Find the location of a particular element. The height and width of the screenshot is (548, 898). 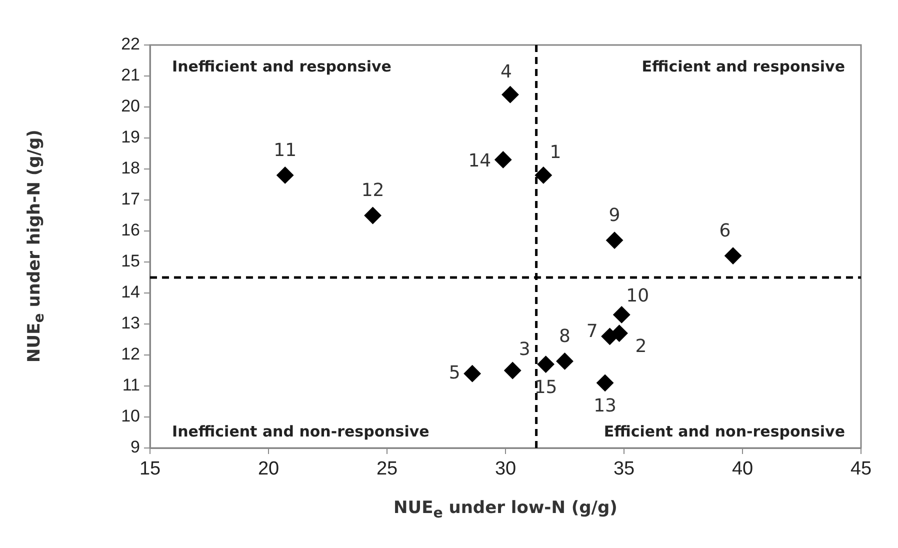

annotation: 2 is located at coordinates (641, 346).